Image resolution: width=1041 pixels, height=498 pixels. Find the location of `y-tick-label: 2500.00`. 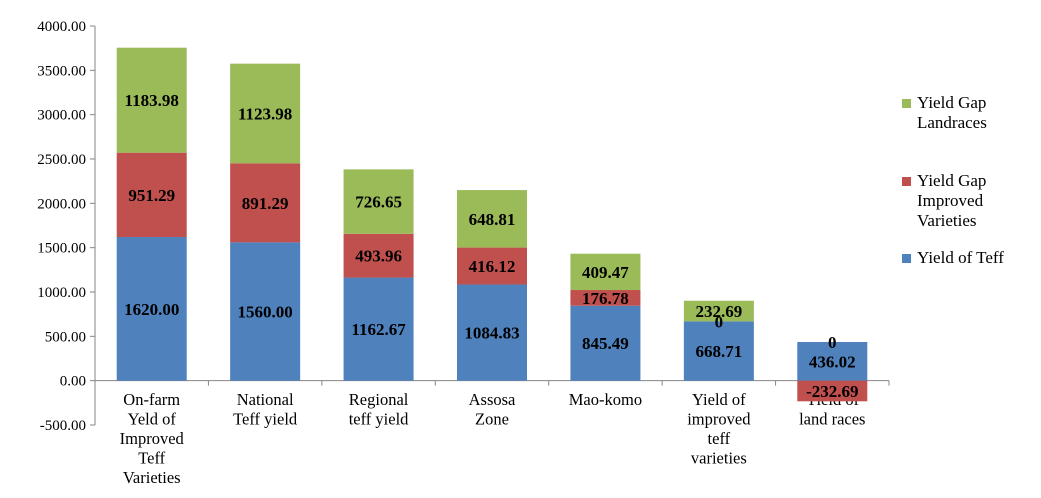

y-tick-label: 2500.00 is located at coordinates (61, 160).